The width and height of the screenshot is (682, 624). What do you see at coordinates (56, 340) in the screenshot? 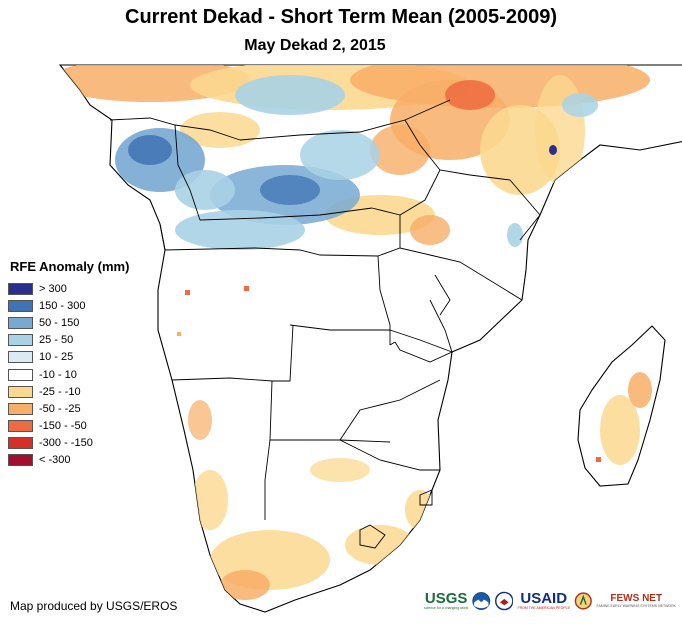
I see `legend-label: 25 - 50` at bounding box center [56, 340].